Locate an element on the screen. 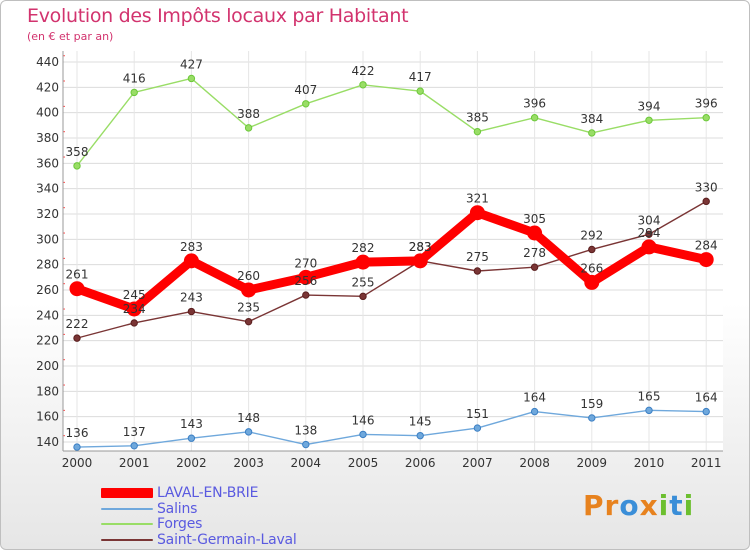  data-label: 384 is located at coordinates (591, 119).